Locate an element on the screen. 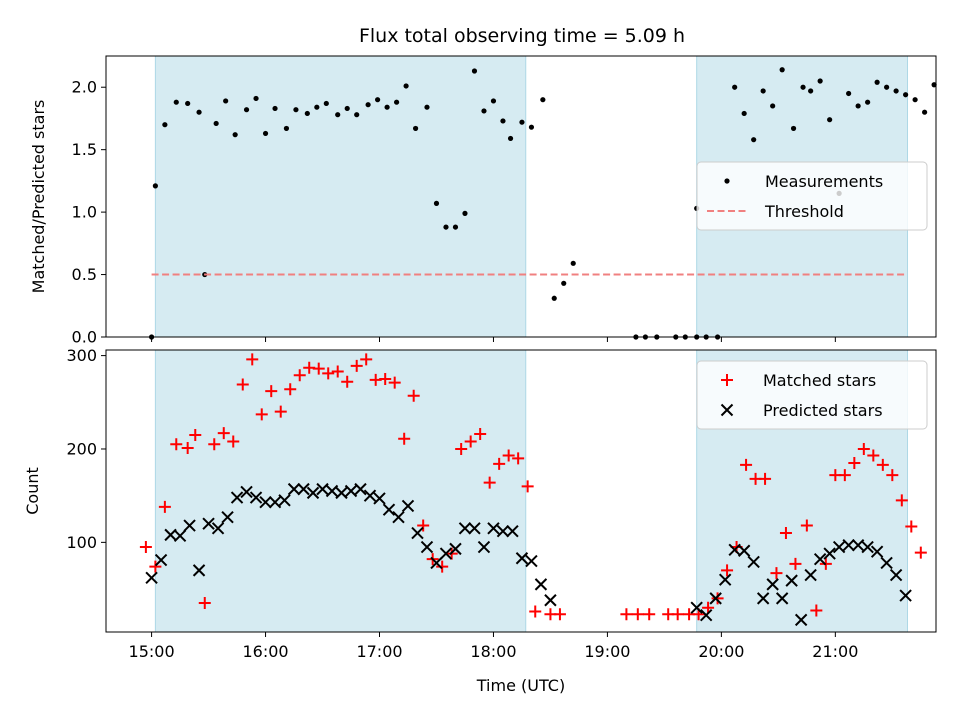 The image size is (960, 720). y-tick-label: 1.5 is located at coordinates (84, 149).